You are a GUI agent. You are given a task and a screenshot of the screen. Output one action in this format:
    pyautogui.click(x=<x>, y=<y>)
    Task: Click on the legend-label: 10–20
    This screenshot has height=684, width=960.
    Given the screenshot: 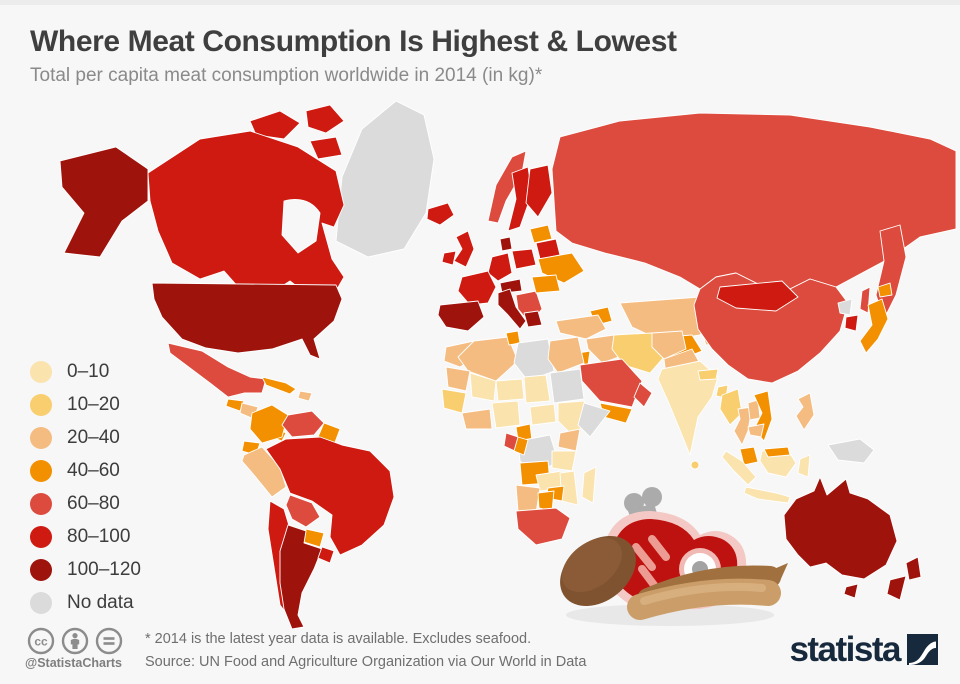 What is the action you would take?
    pyautogui.click(x=93, y=404)
    